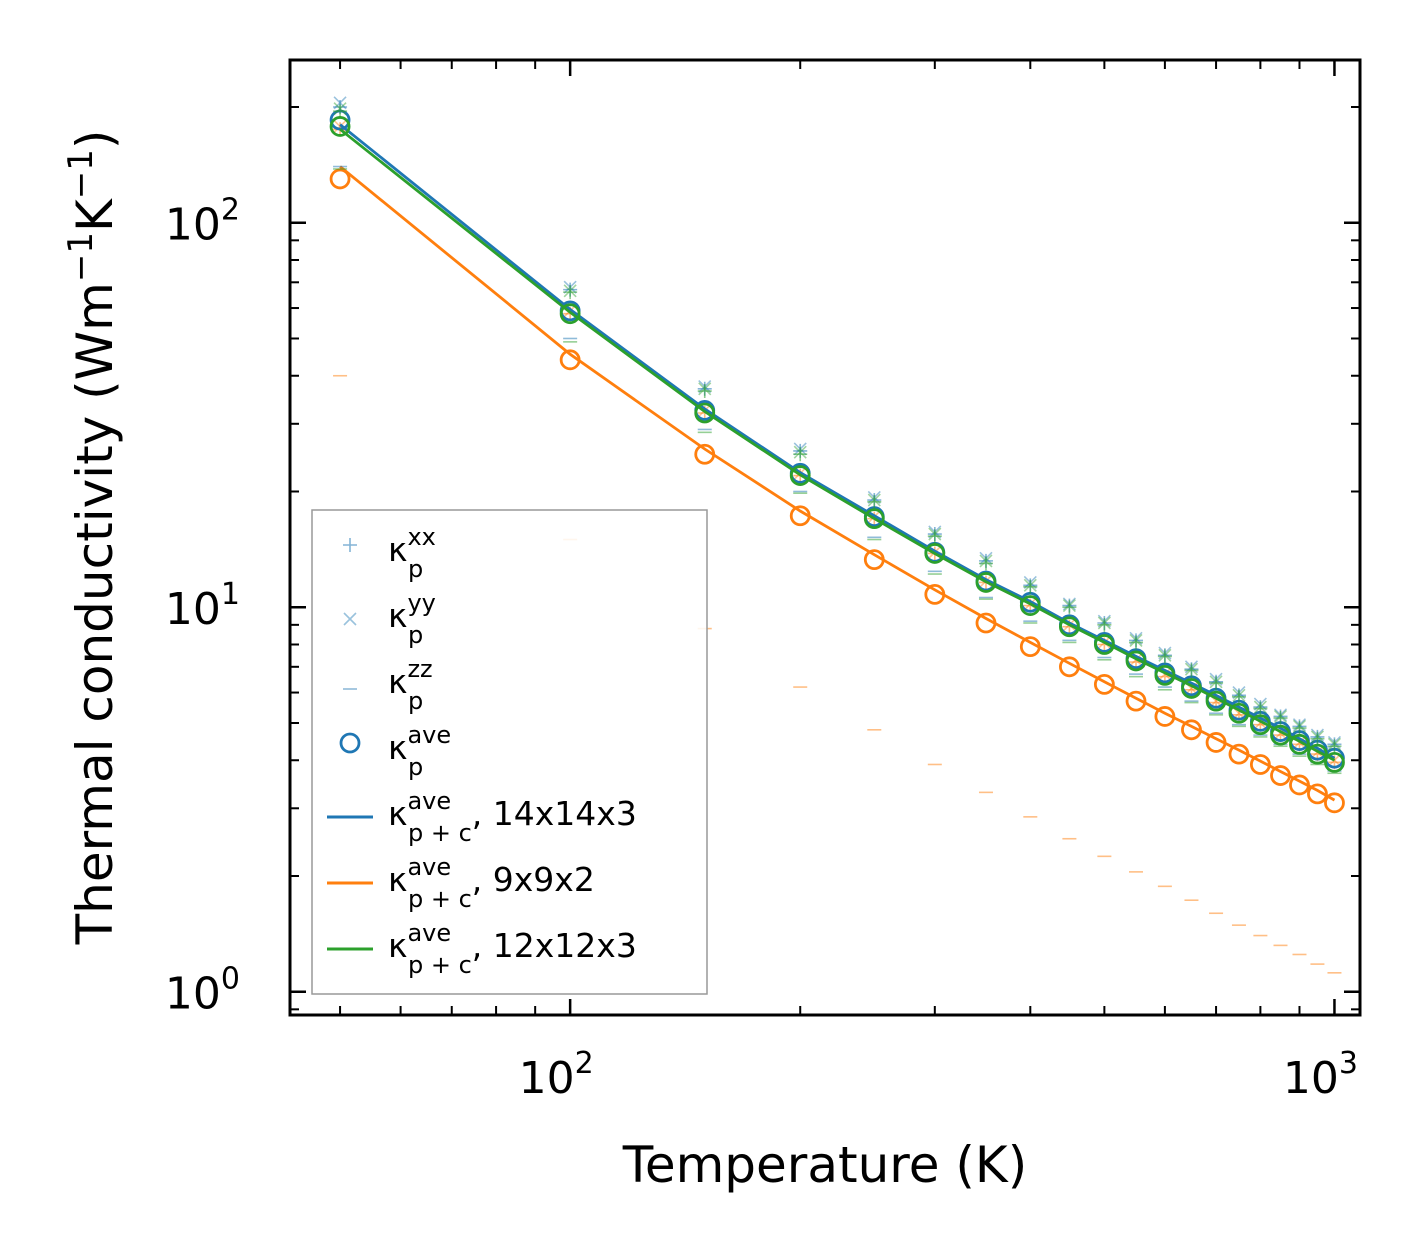 This screenshot has height=1254, width=1421. What do you see at coordinates (81, 257) in the screenshot?
I see `y-axis-label-exp1: −1` at bounding box center [81, 257].